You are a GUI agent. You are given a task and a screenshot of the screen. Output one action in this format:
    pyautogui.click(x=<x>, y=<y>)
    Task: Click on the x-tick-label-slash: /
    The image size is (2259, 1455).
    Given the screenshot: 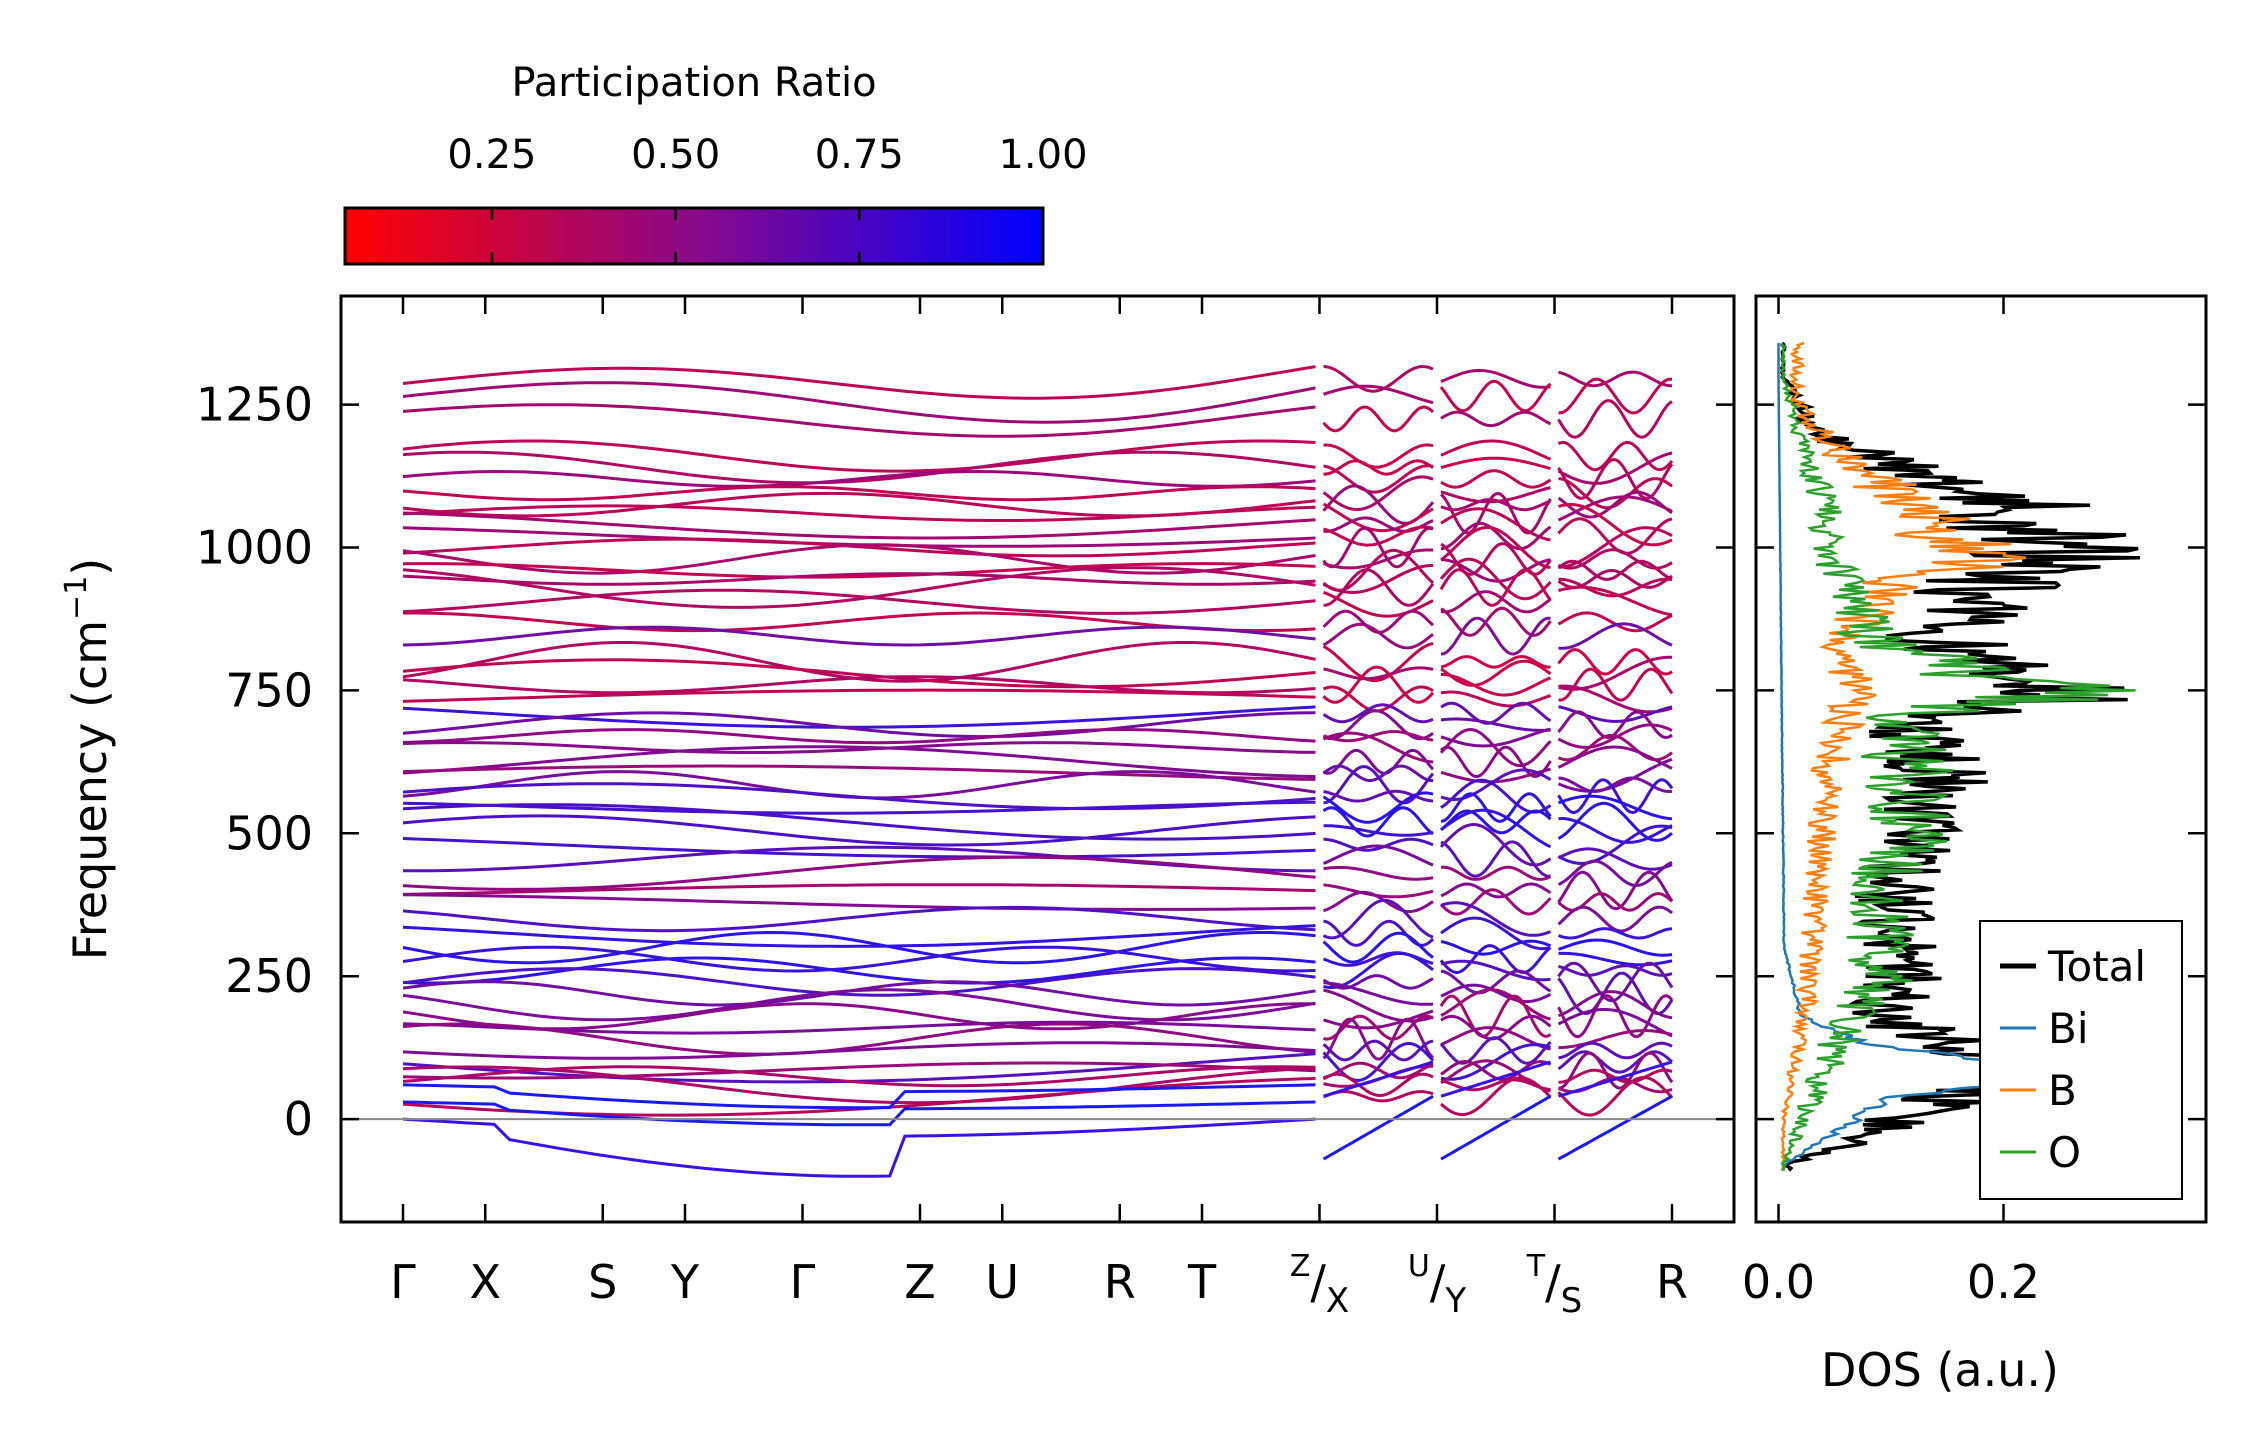 What is the action you would take?
    pyautogui.click(x=1318, y=1282)
    